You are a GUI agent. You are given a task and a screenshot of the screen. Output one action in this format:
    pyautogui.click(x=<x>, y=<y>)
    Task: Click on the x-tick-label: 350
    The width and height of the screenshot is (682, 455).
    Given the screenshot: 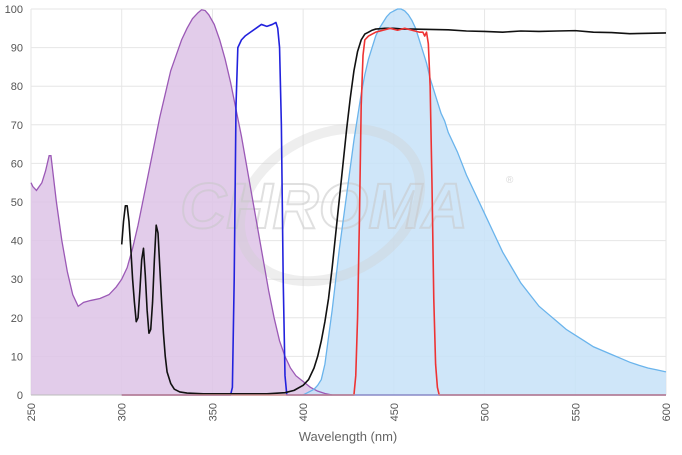 What is the action you would take?
    pyautogui.click(x=213, y=412)
    